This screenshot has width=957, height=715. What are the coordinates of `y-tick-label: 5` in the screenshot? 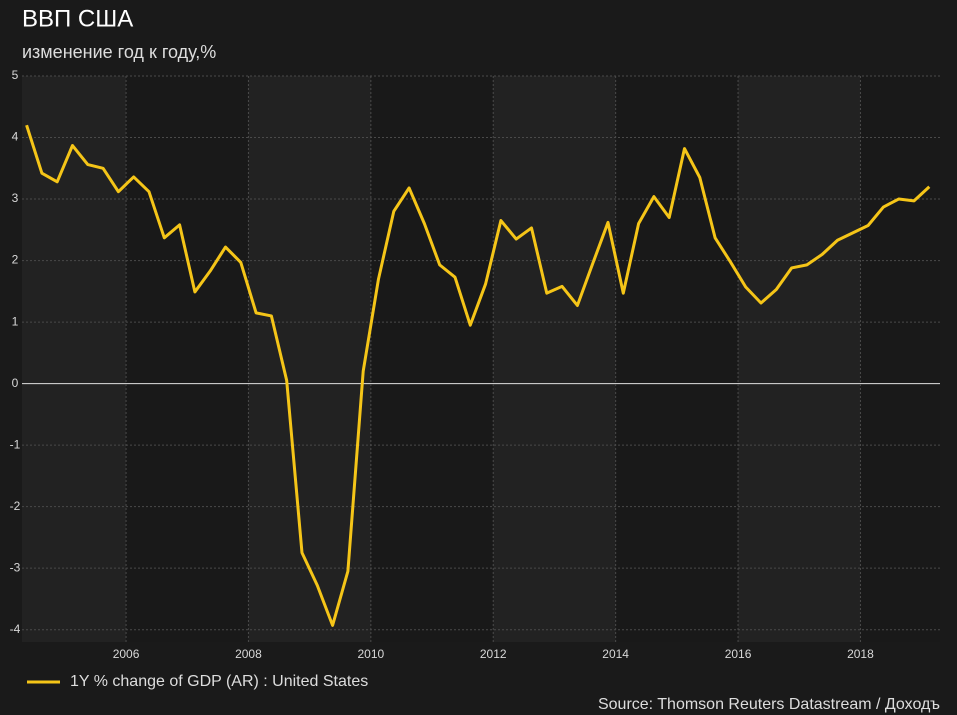 It's located at (15, 75).